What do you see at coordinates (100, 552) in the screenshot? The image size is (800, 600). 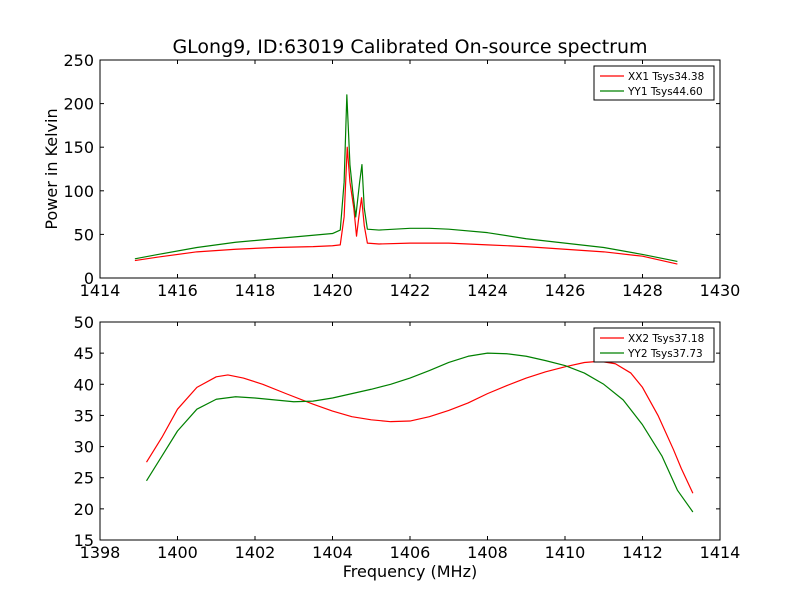 I see `bottom-x-tick-label: 1398` at bounding box center [100, 552].